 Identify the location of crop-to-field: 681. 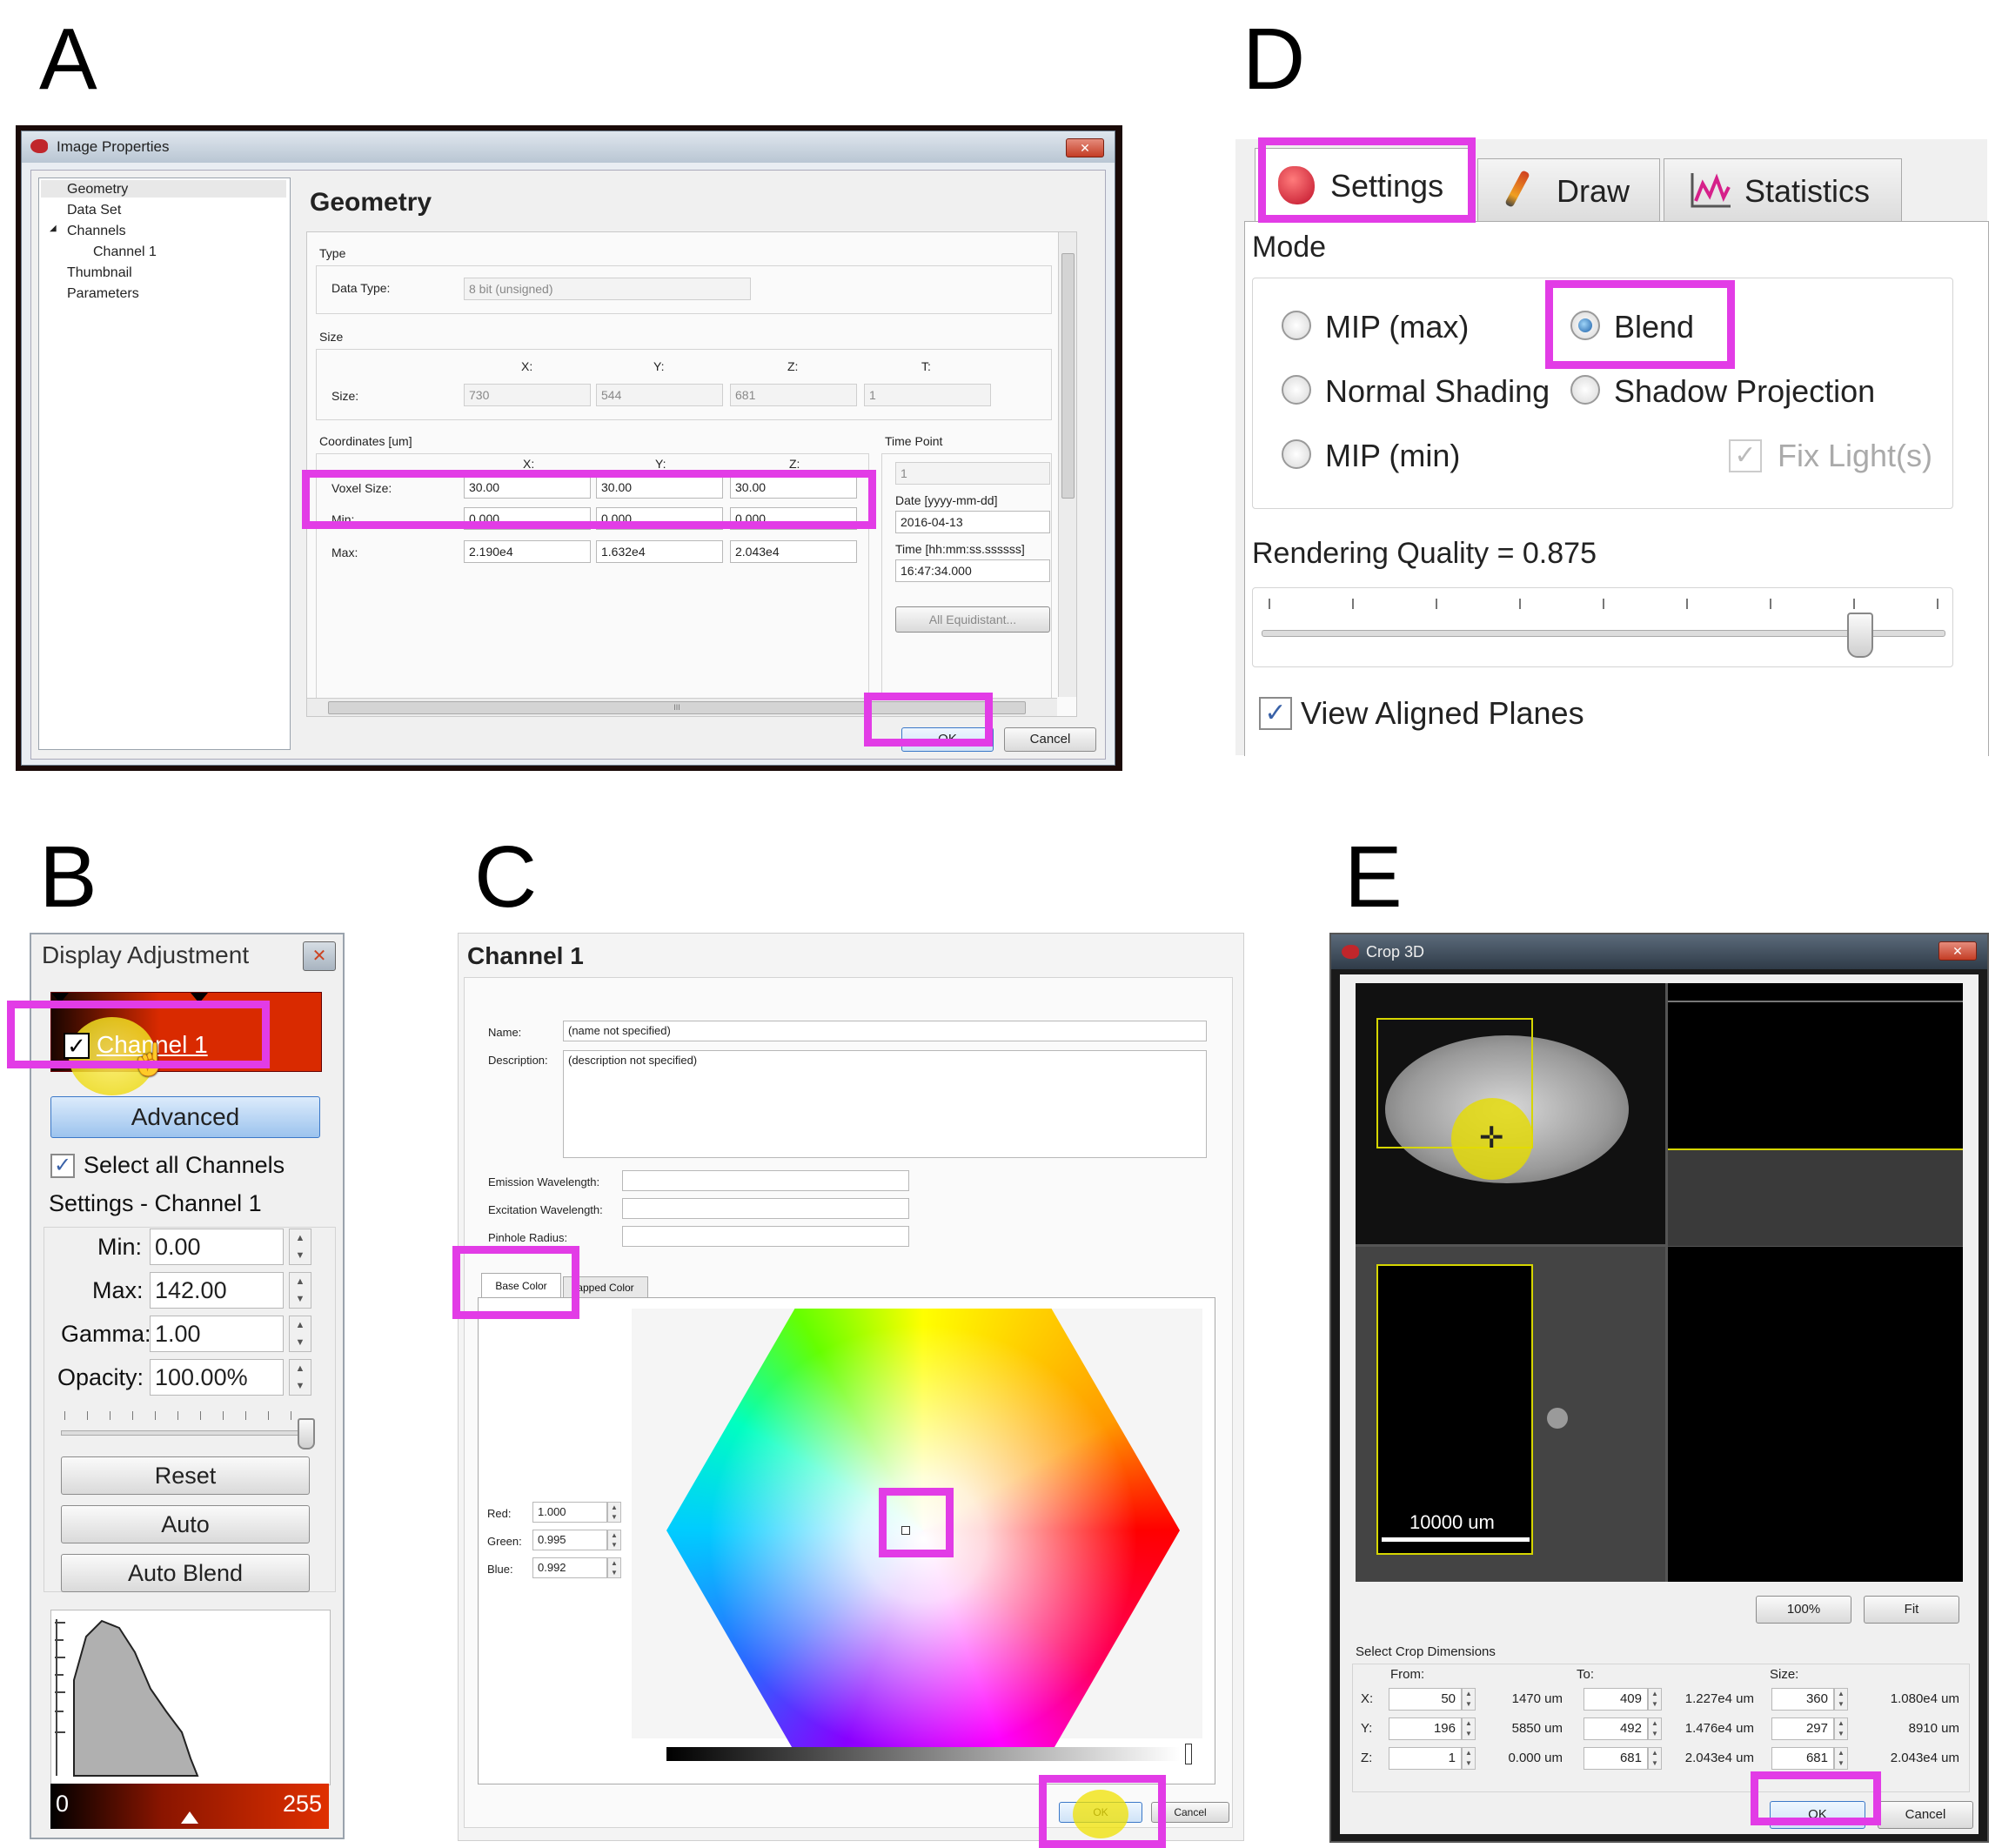
(1616, 1758).